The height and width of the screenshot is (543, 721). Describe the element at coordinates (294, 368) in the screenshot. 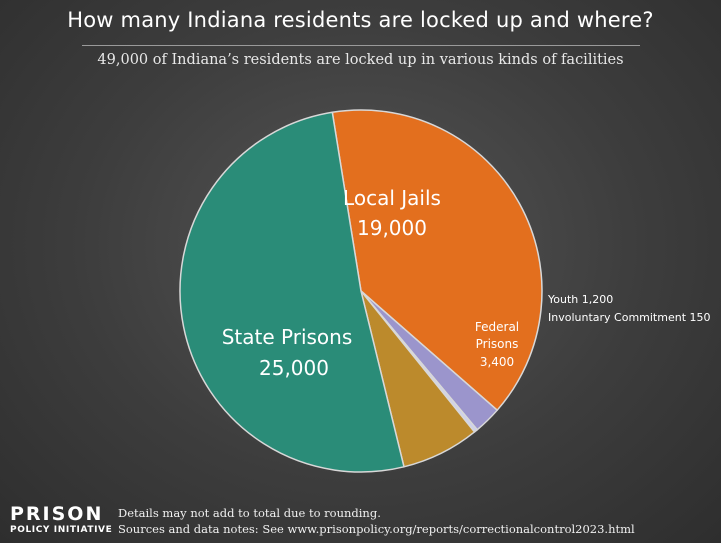

I see `state-prisons-value: 25,000` at that location.